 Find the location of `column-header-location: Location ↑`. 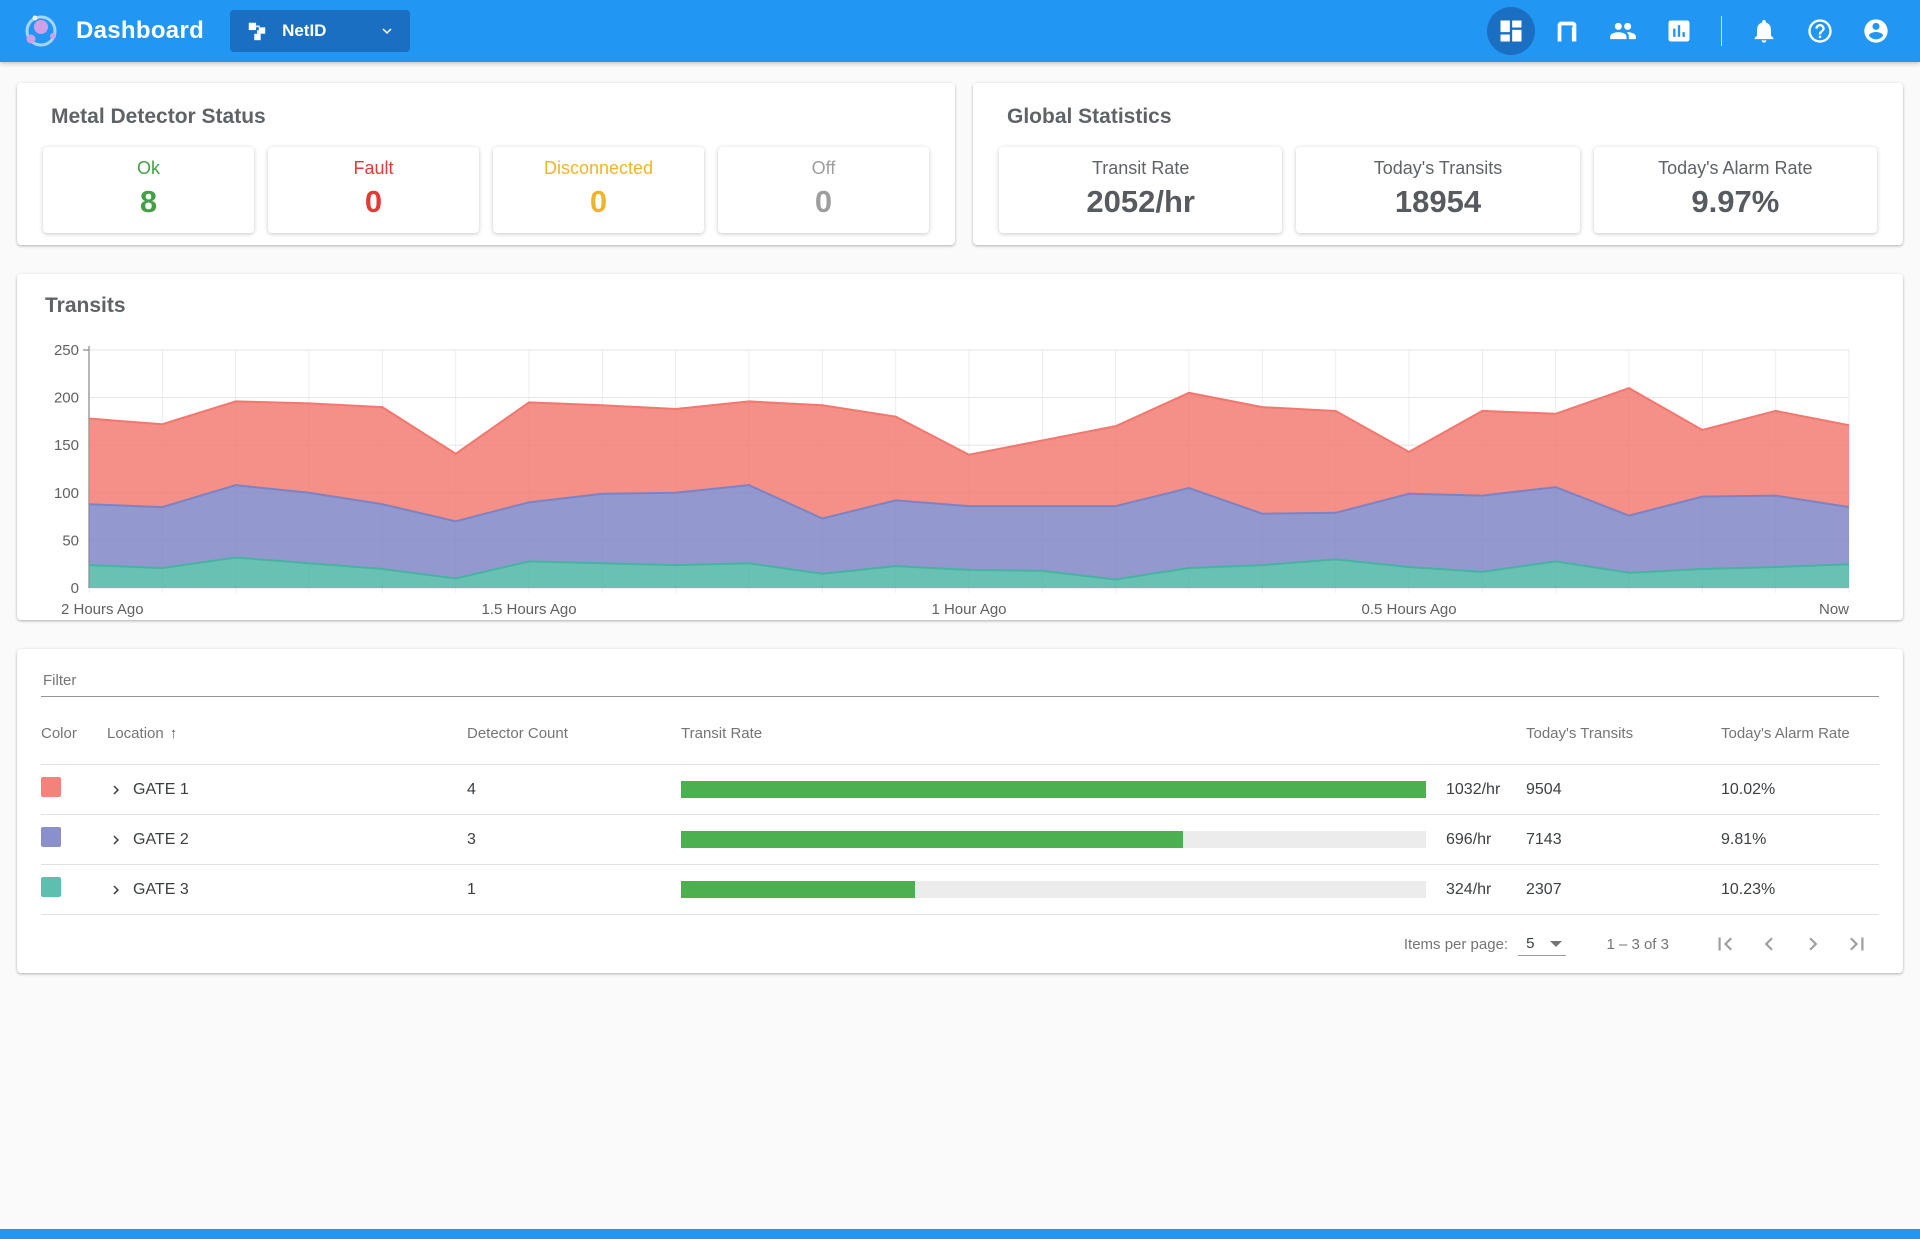

column-header-location: Location ↑ is located at coordinates (287, 733).